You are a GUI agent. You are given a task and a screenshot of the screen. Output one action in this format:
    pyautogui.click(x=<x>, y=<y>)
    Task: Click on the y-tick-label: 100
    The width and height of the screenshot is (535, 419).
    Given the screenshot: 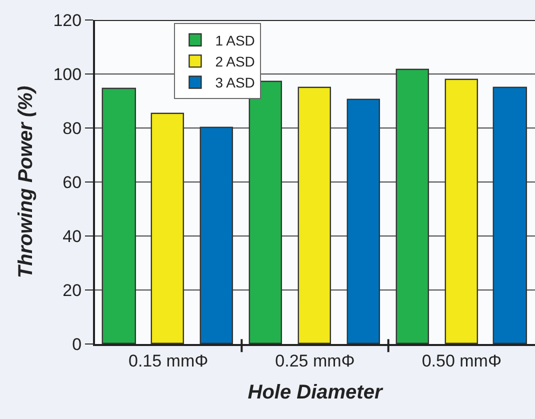 What is the action you would take?
    pyautogui.click(x=67, y=74)
    